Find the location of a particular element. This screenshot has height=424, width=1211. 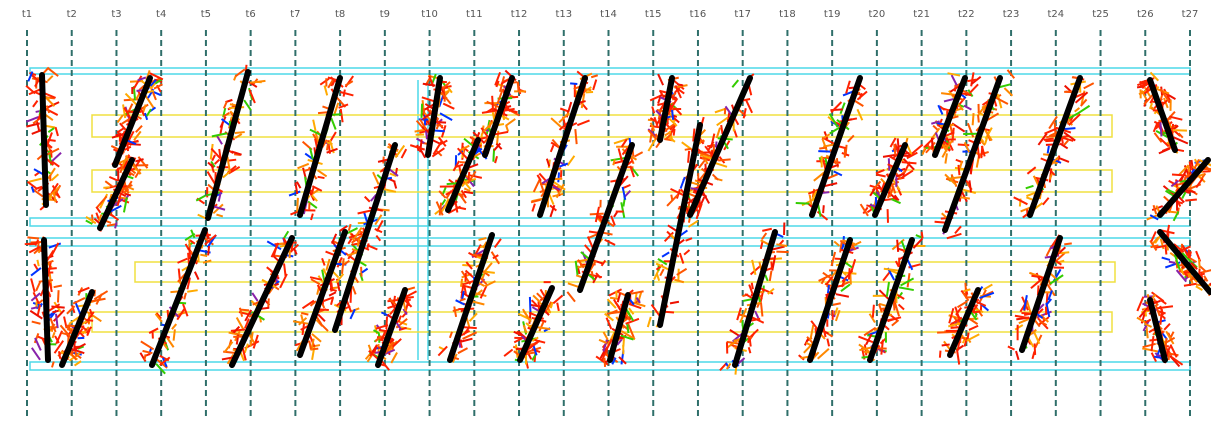

column-label: t22 is located at coordinates (966, 14).